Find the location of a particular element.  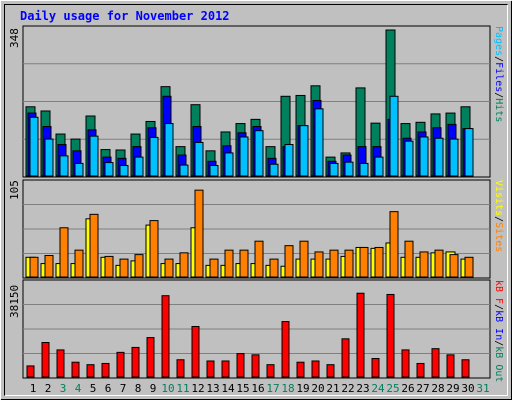

x-tick-label-day-12: 12 is located at coordinates (197, 388).